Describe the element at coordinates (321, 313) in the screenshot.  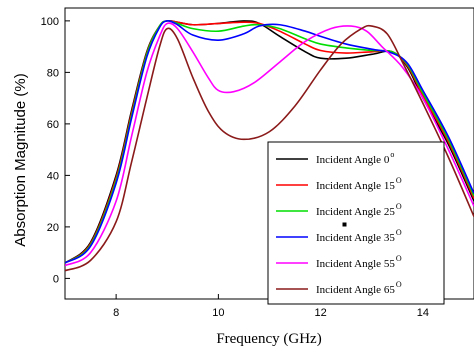
I see `x-tick-label: 12` at that location.